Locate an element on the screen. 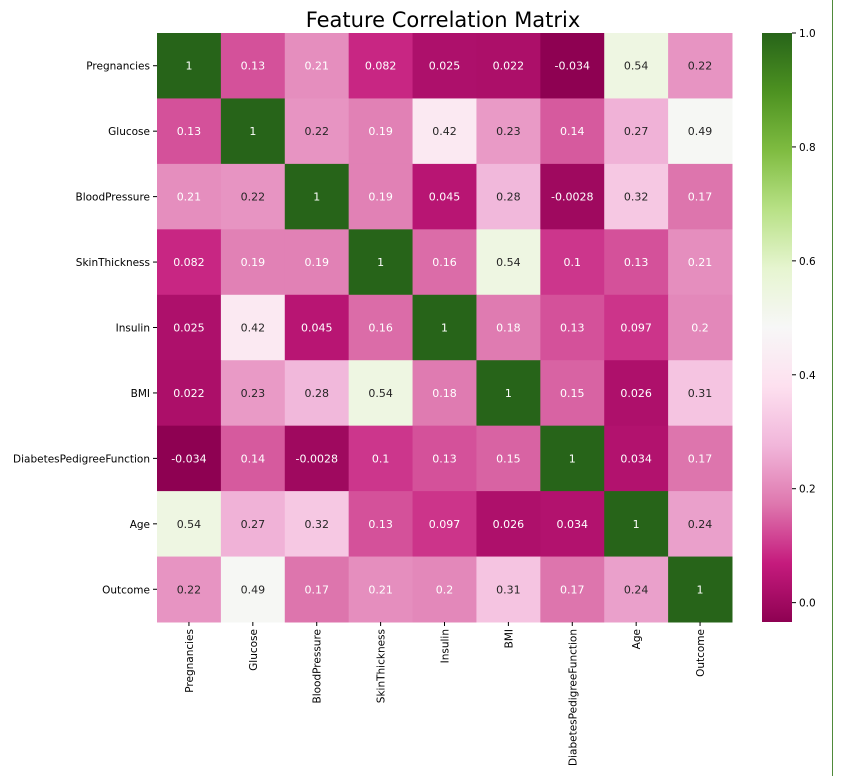 Image resolution: width=845 pixels, height=776 pixels. cell-value-label: 0.022 is located at coordinates (189, 393).